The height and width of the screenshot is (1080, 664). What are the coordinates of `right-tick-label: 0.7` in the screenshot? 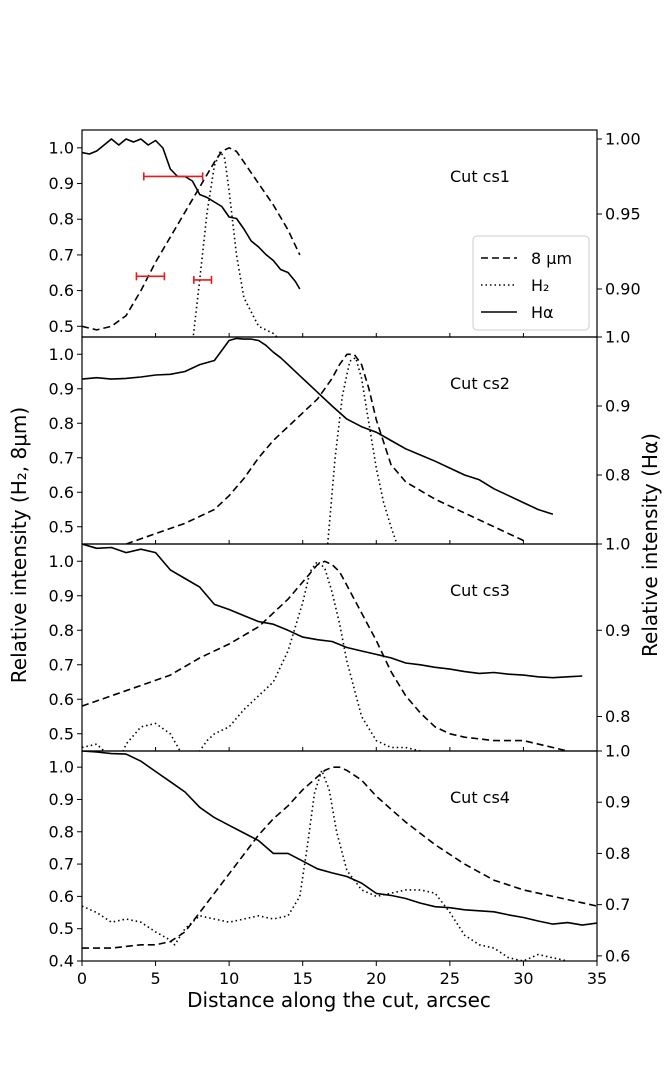 It's located at (617, 904).